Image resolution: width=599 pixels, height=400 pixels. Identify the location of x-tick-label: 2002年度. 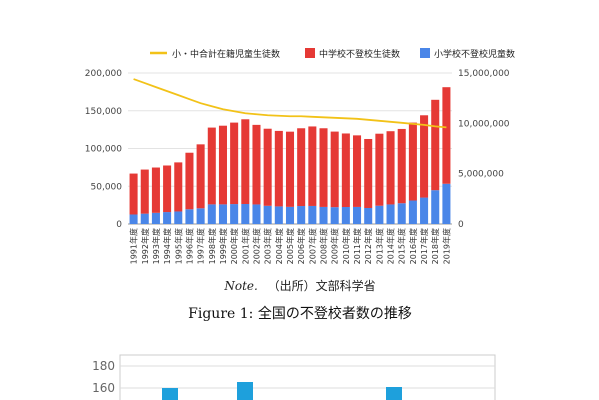
(256, 246).